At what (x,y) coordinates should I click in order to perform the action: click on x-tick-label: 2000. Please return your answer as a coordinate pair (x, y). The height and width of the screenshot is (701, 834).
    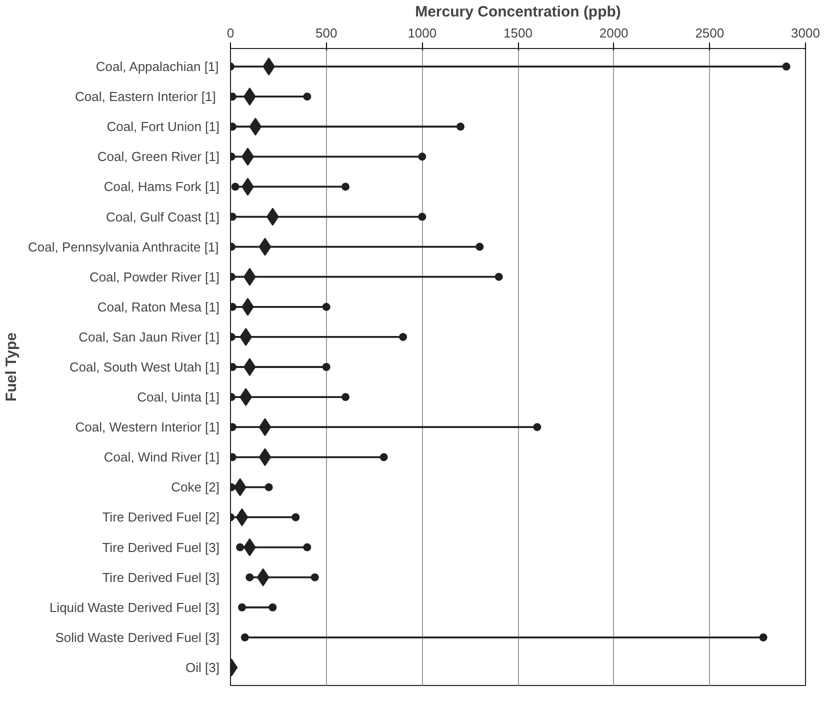
    Looking at the image, I should click on (613, 33).